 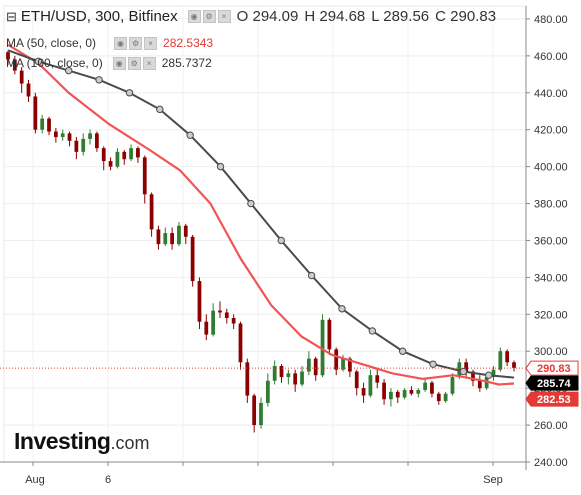 I want to click on series-controls: ◉ ⚙ ×, so click(x=209, y=16).